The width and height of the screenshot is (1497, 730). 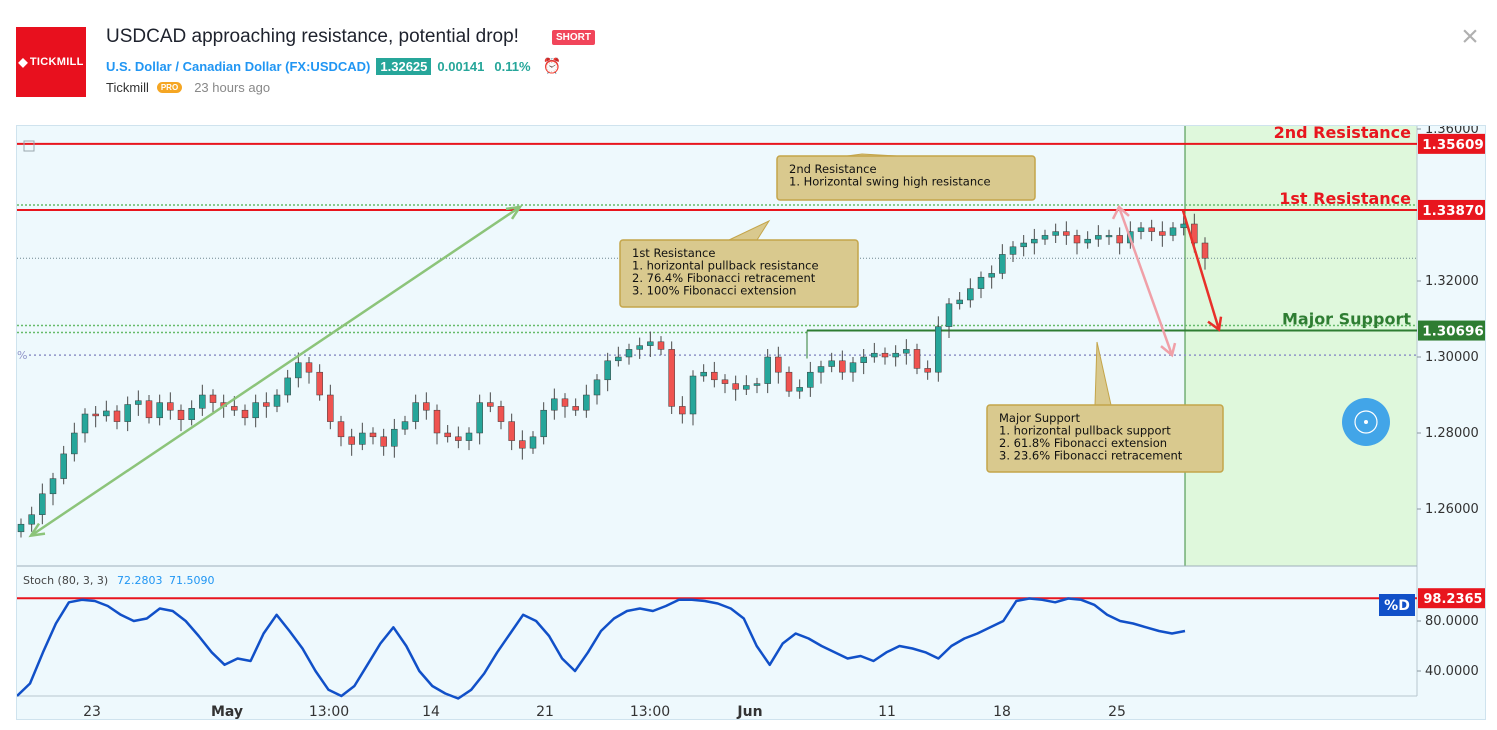 I want to click on tickmill-logo: ◆ TICKMILL, so click(x=51, y=62).